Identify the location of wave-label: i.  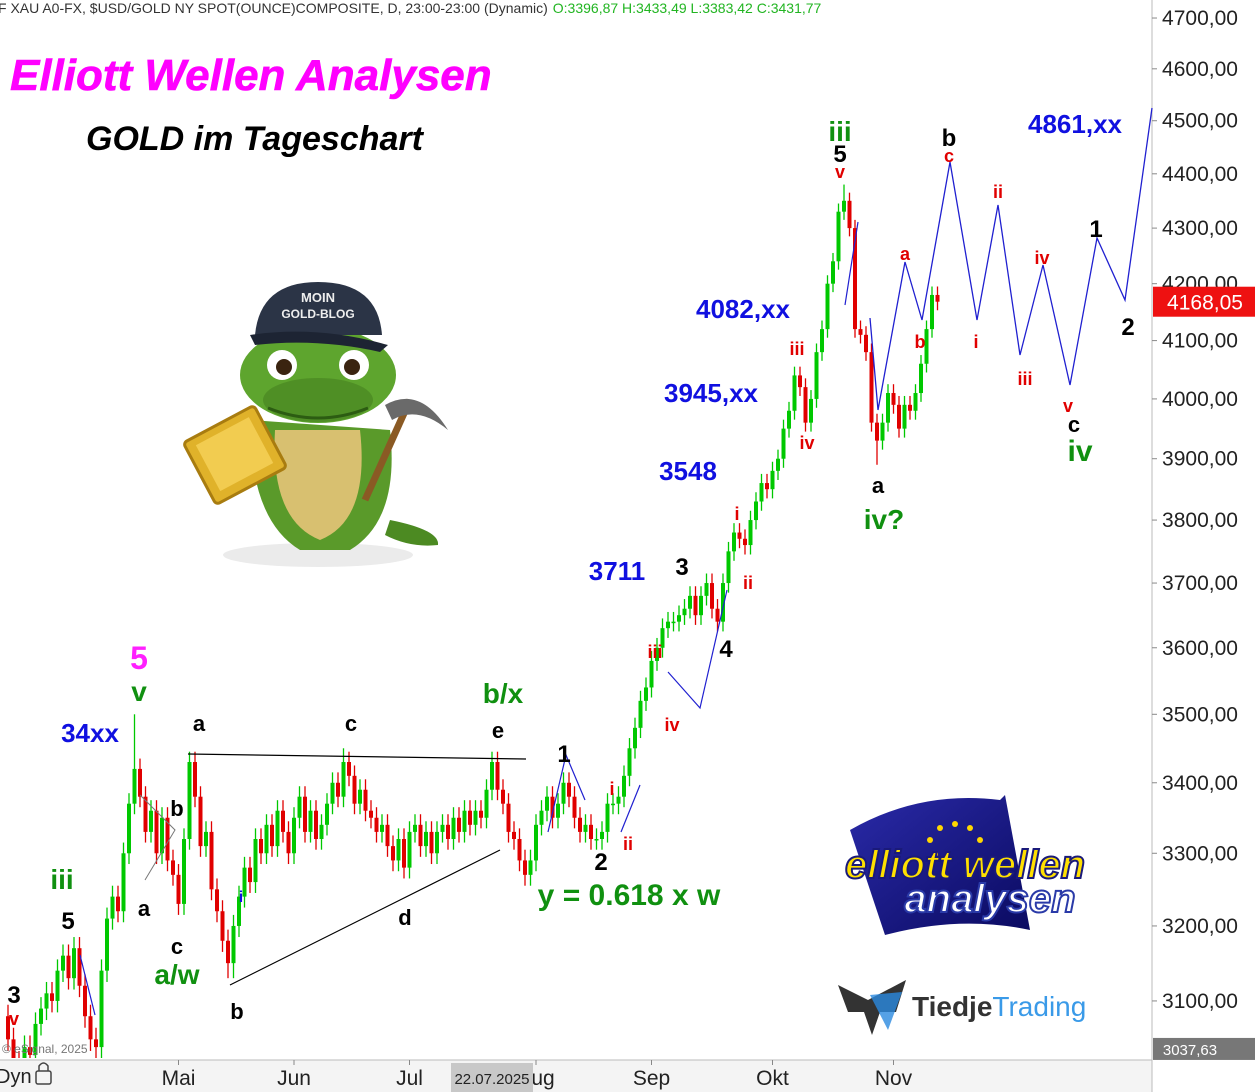
(241, 897).